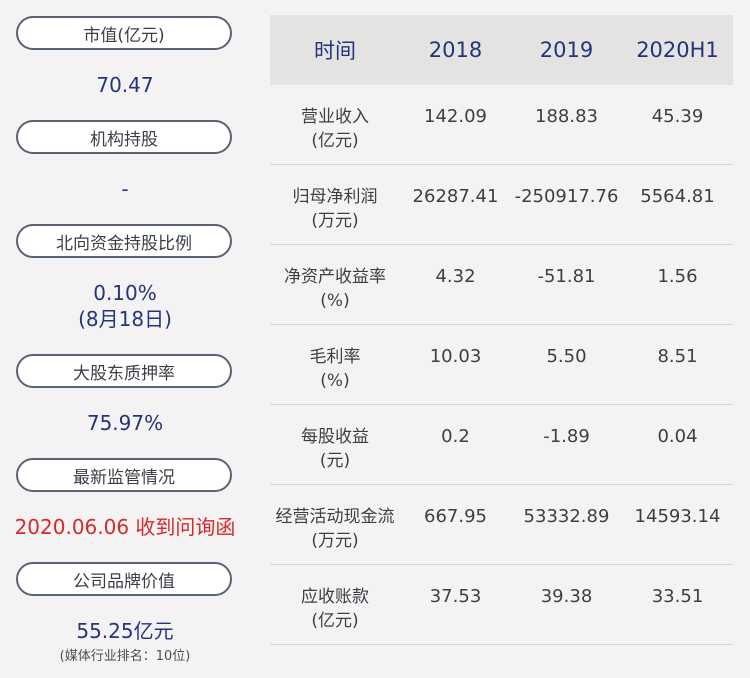 This screenshot has width=750, height=678. Describe the element at coordinates (455, 596) in the screenshot. I see `cell-value: 37.53` at that location.